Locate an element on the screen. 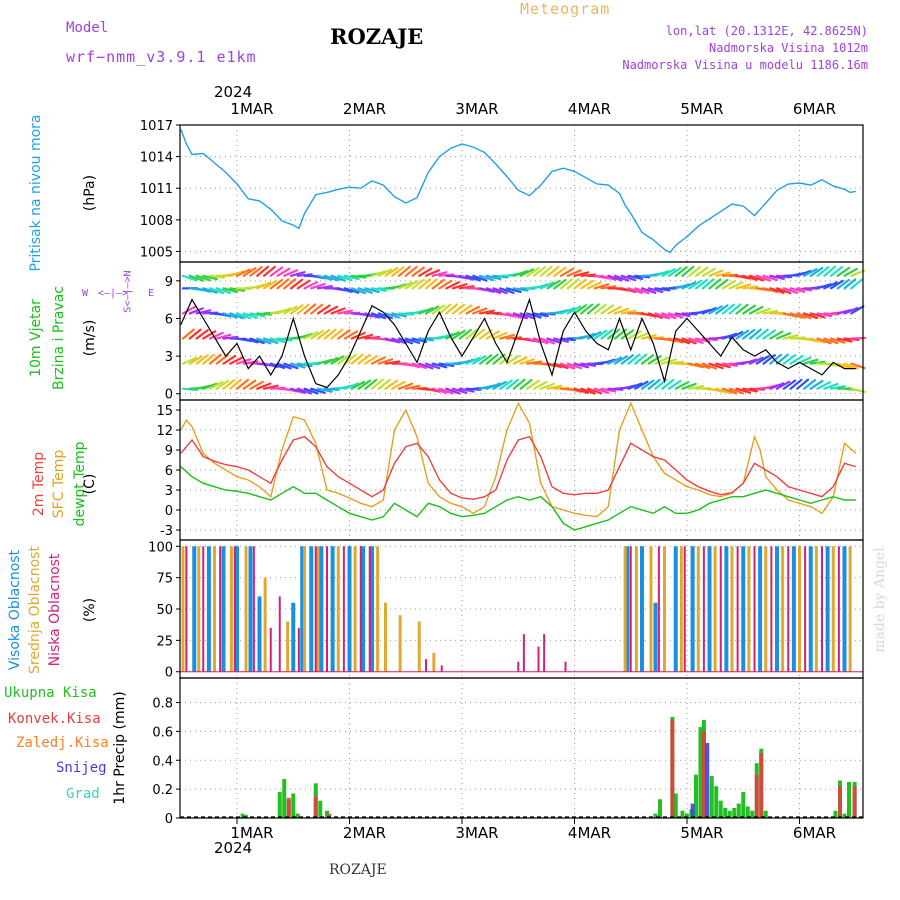 The width and height of the screenshot is (900, 900). y-tick-label: 6 is located at coordinates (169, 471).